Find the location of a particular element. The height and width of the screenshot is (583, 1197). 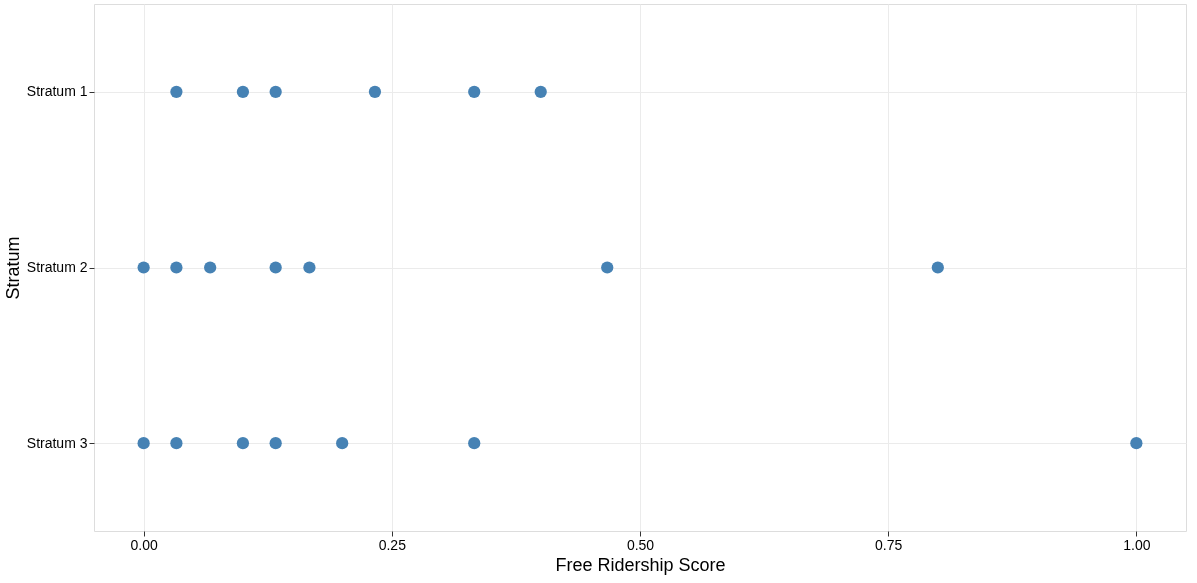

x-tick-label: 0.75 is located at coordinates (889, 544).